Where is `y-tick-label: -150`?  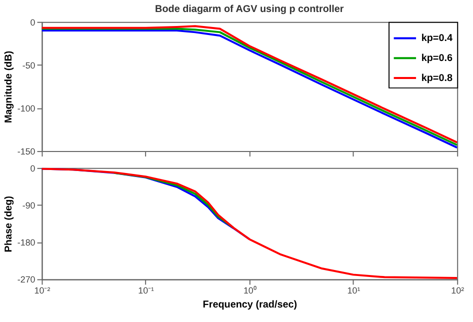
y-tick-label: -150 is located at coordinates (26, 151).